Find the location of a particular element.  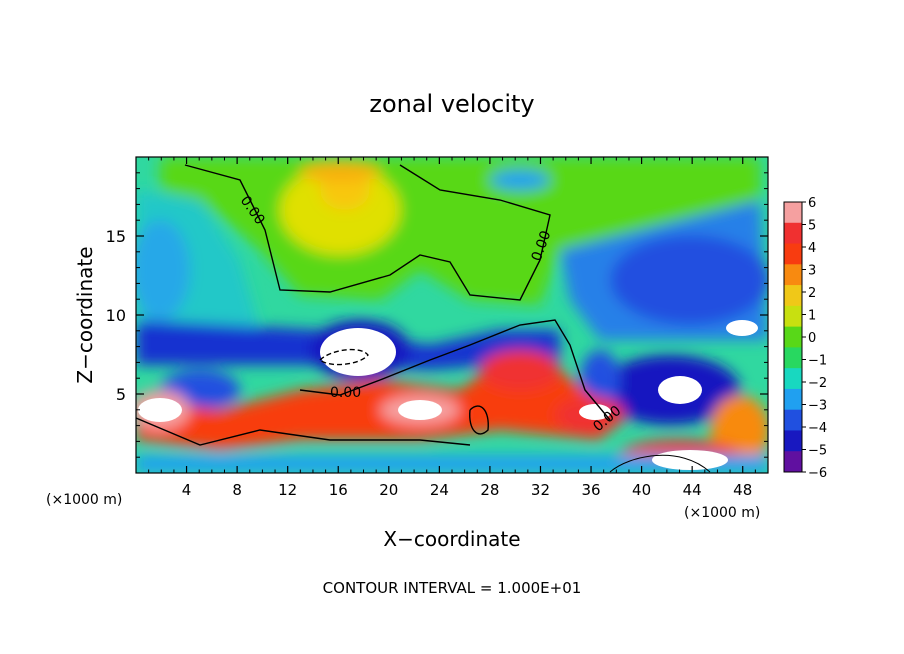

colorbar-label: −6 is located at coordinates (817, 473).